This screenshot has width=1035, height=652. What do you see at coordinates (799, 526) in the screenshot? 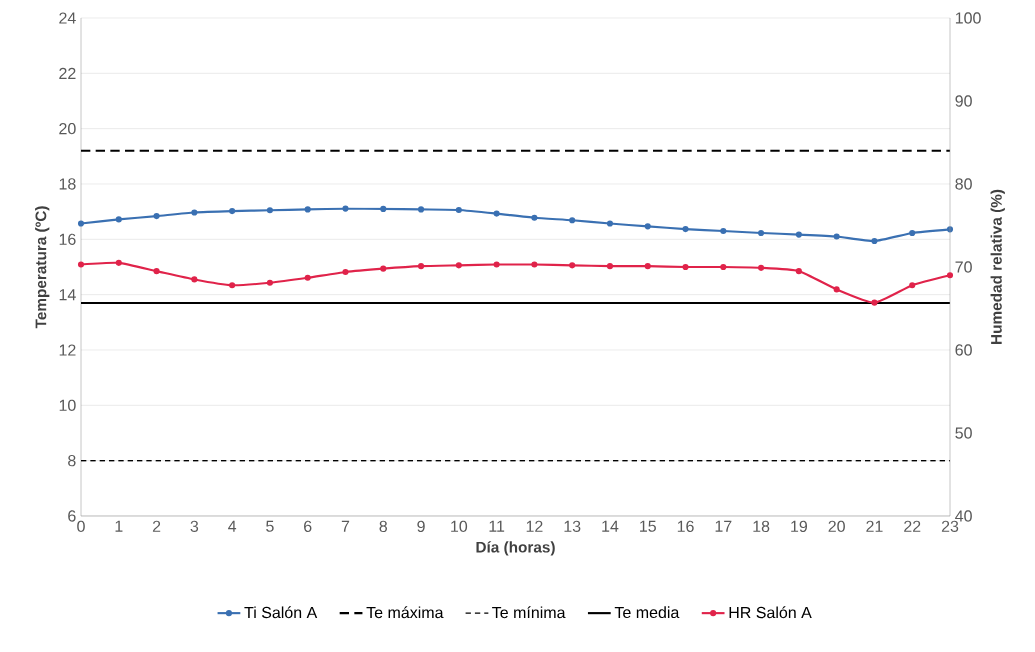
I see `x-tick-label: 19` at bounding box center [799, 526].